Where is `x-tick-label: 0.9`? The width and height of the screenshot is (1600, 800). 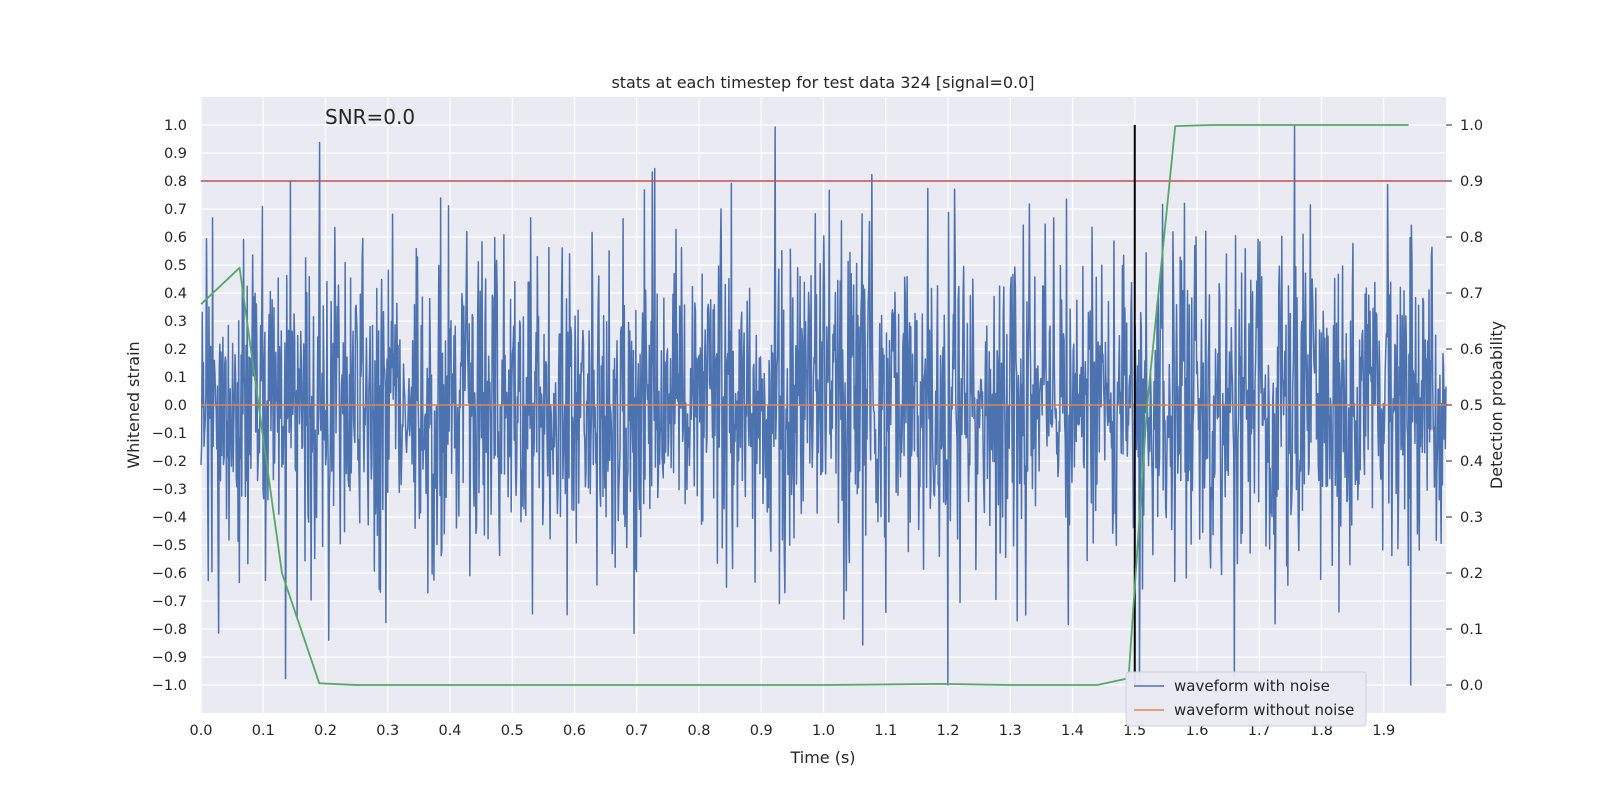
x-tick-label: 0.9 is located at coordinates (761, 731).